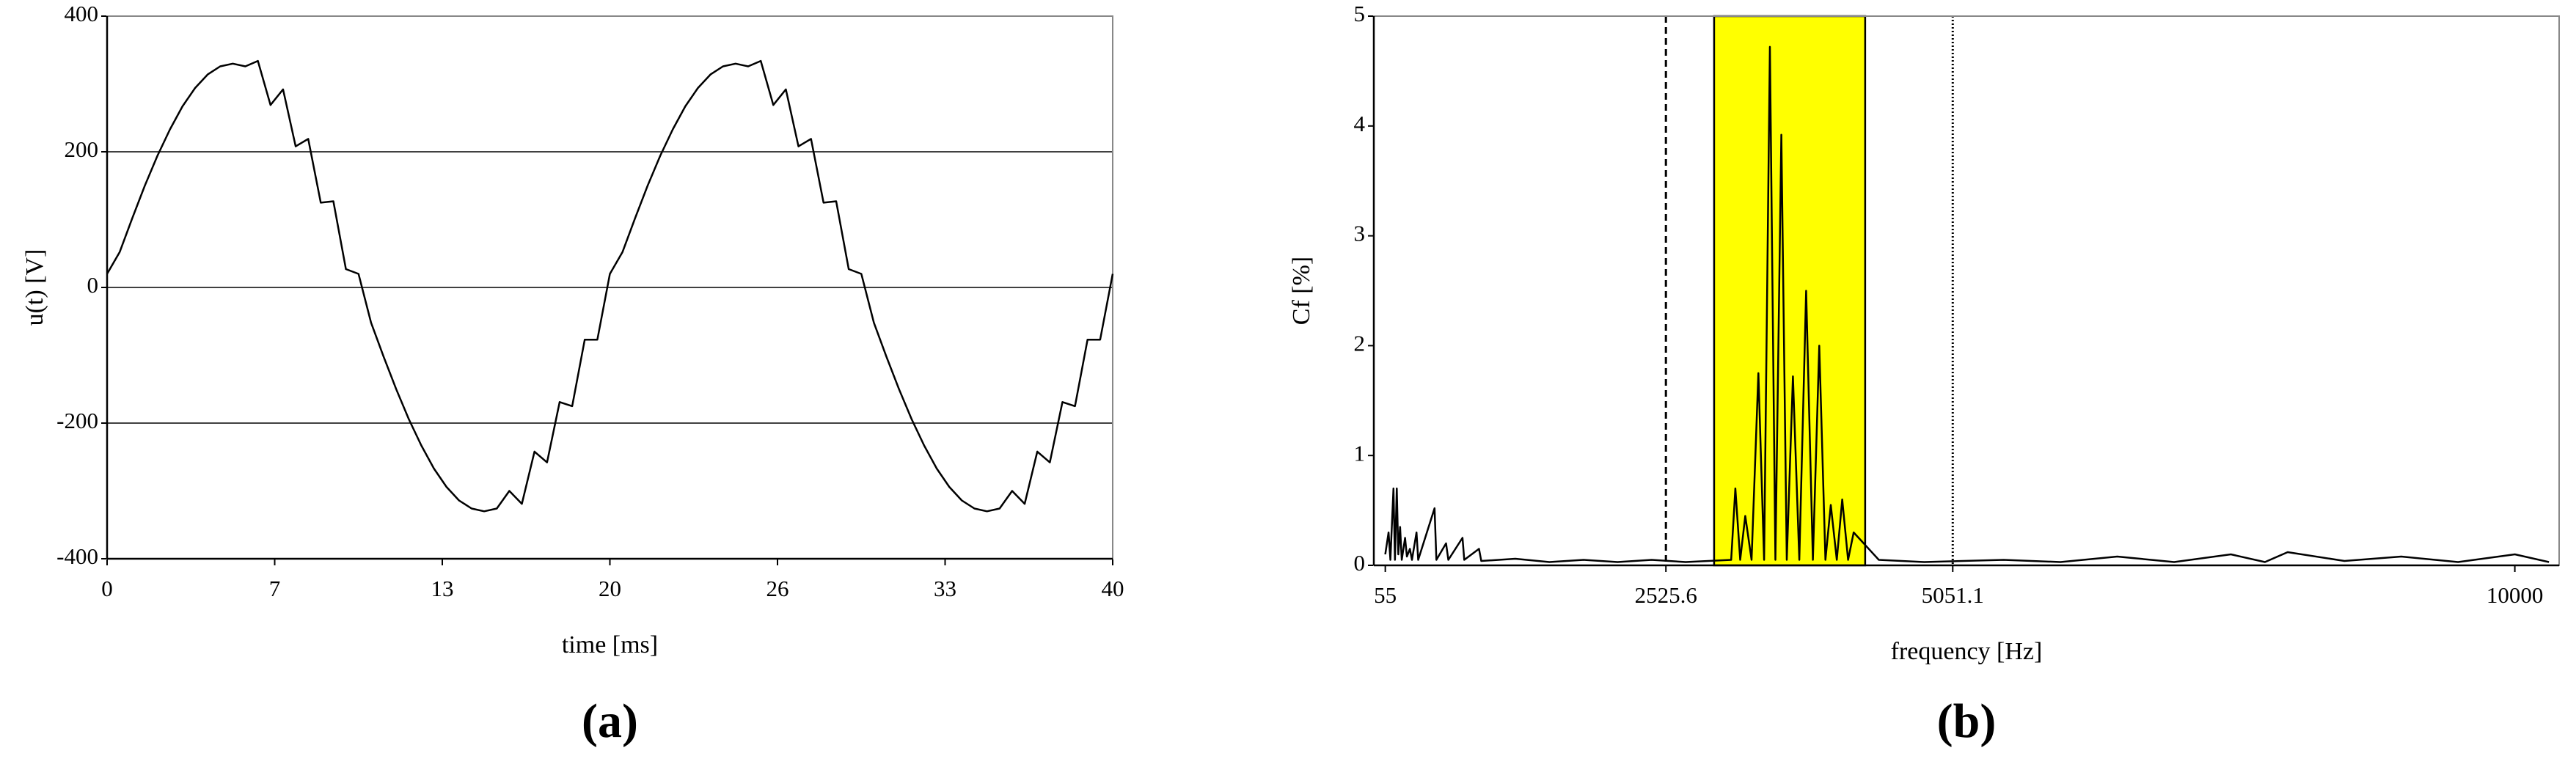 Image resolution: width=2576 pixels, height=767 pixels. What do you see at coordinates (275, 589) in the screenshot?
I see `x-tick-label: 7` at bounding box center [275, 589].